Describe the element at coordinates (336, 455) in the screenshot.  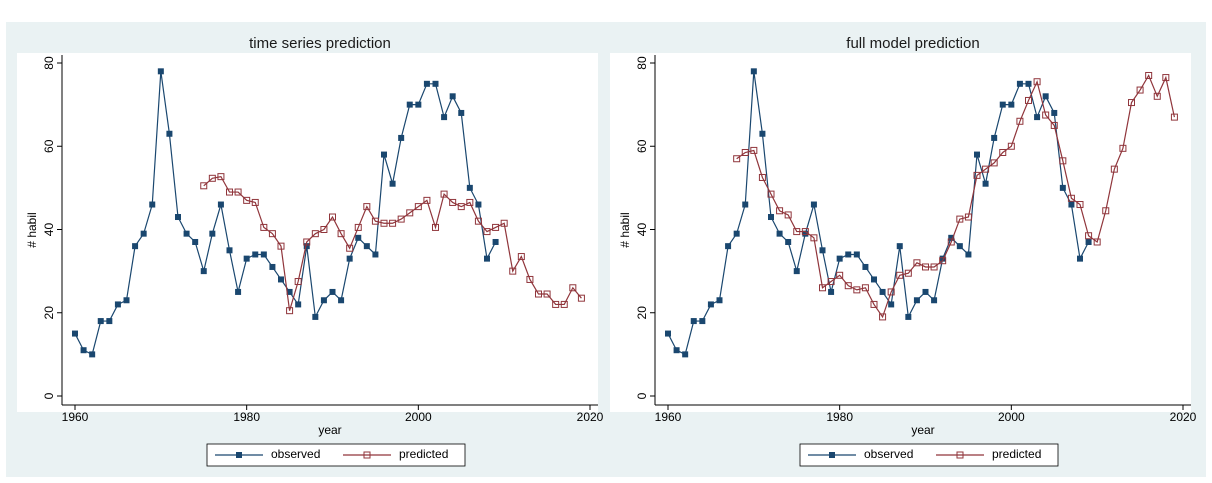
I see `legend` at that location.